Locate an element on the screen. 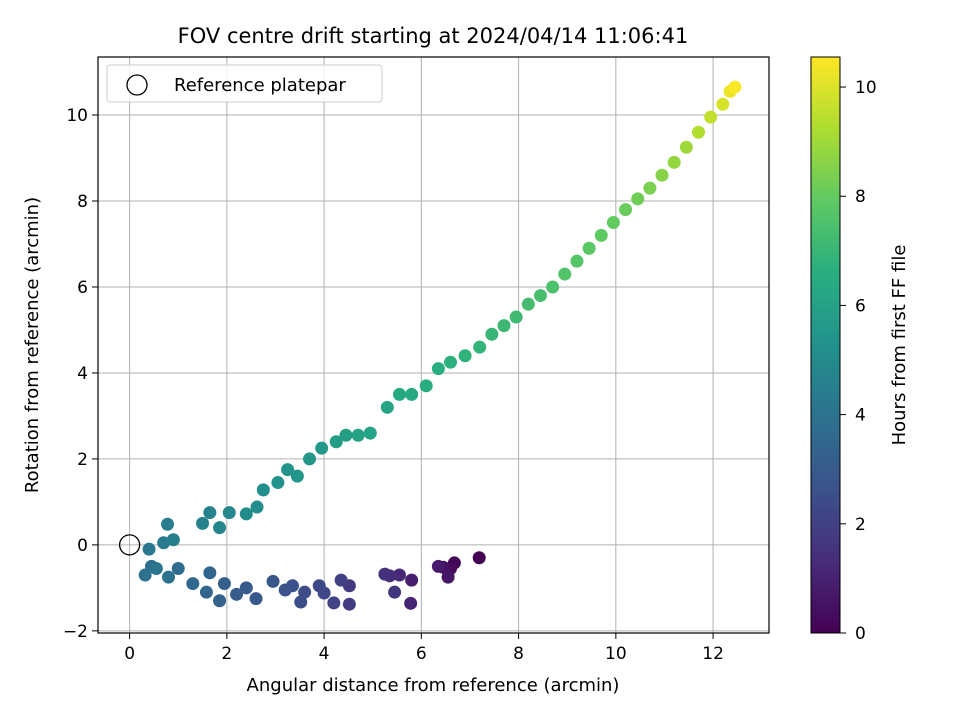 The width and height of the screenshot is (960, 720). y-axis-label: Rotation from reference (arcmin) is located at coordinates (32, 345).